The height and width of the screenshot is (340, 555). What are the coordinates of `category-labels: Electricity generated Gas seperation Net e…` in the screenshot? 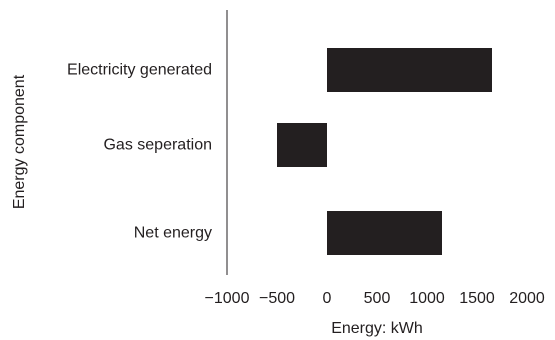 It's located at (139, 152).